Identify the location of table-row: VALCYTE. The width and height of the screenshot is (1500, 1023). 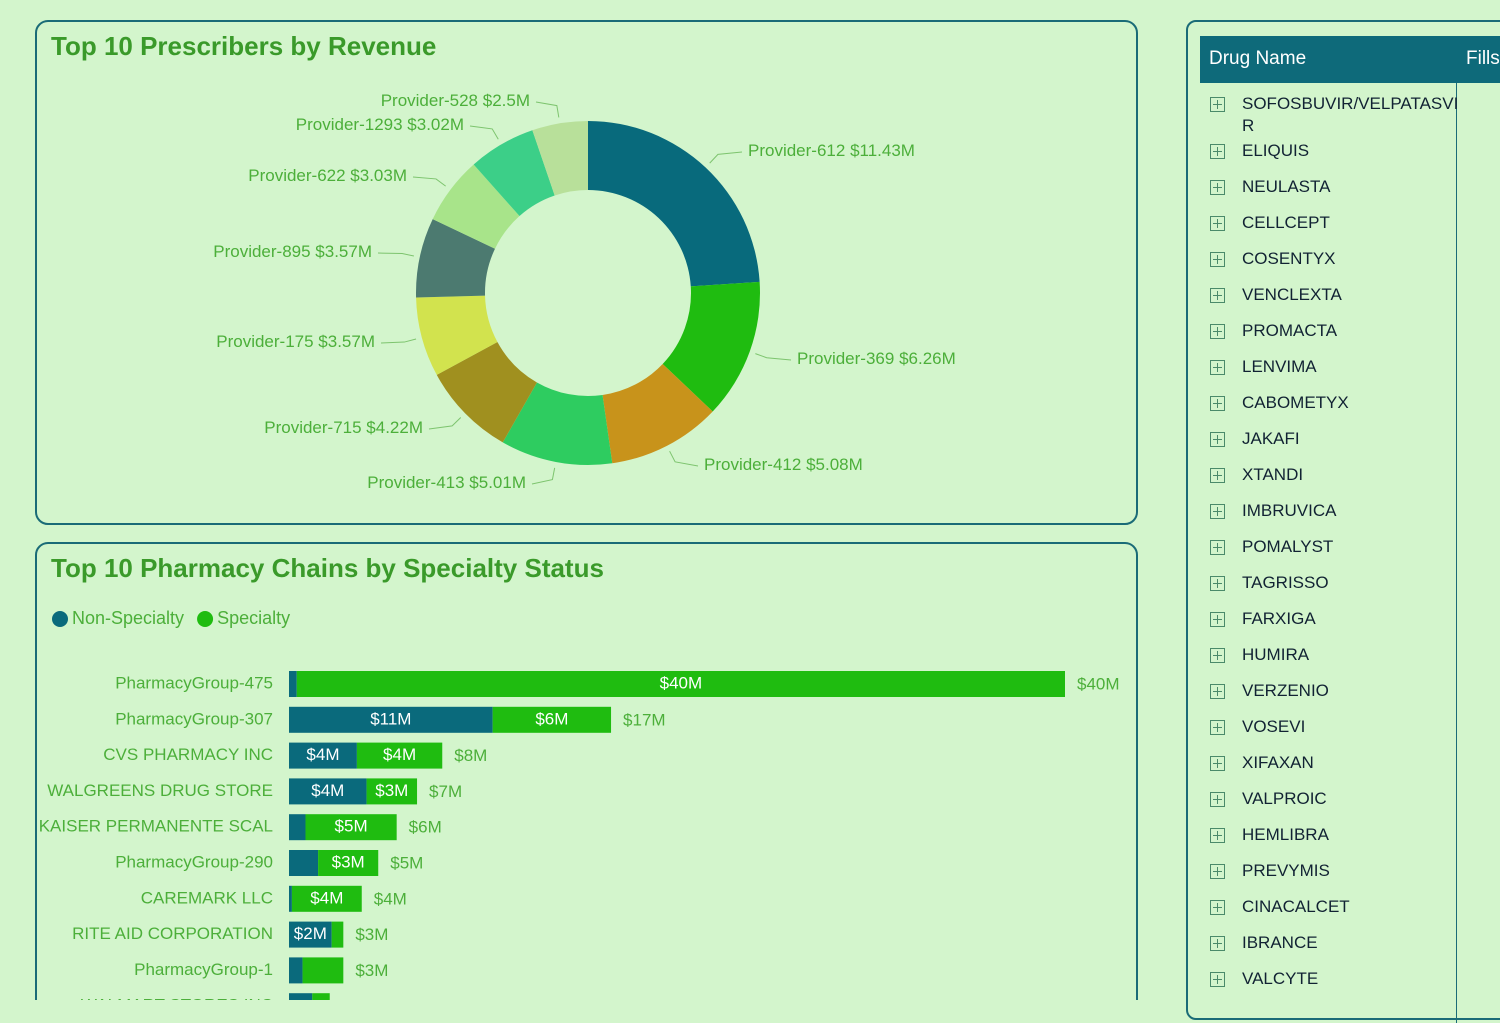
(1330, 983).